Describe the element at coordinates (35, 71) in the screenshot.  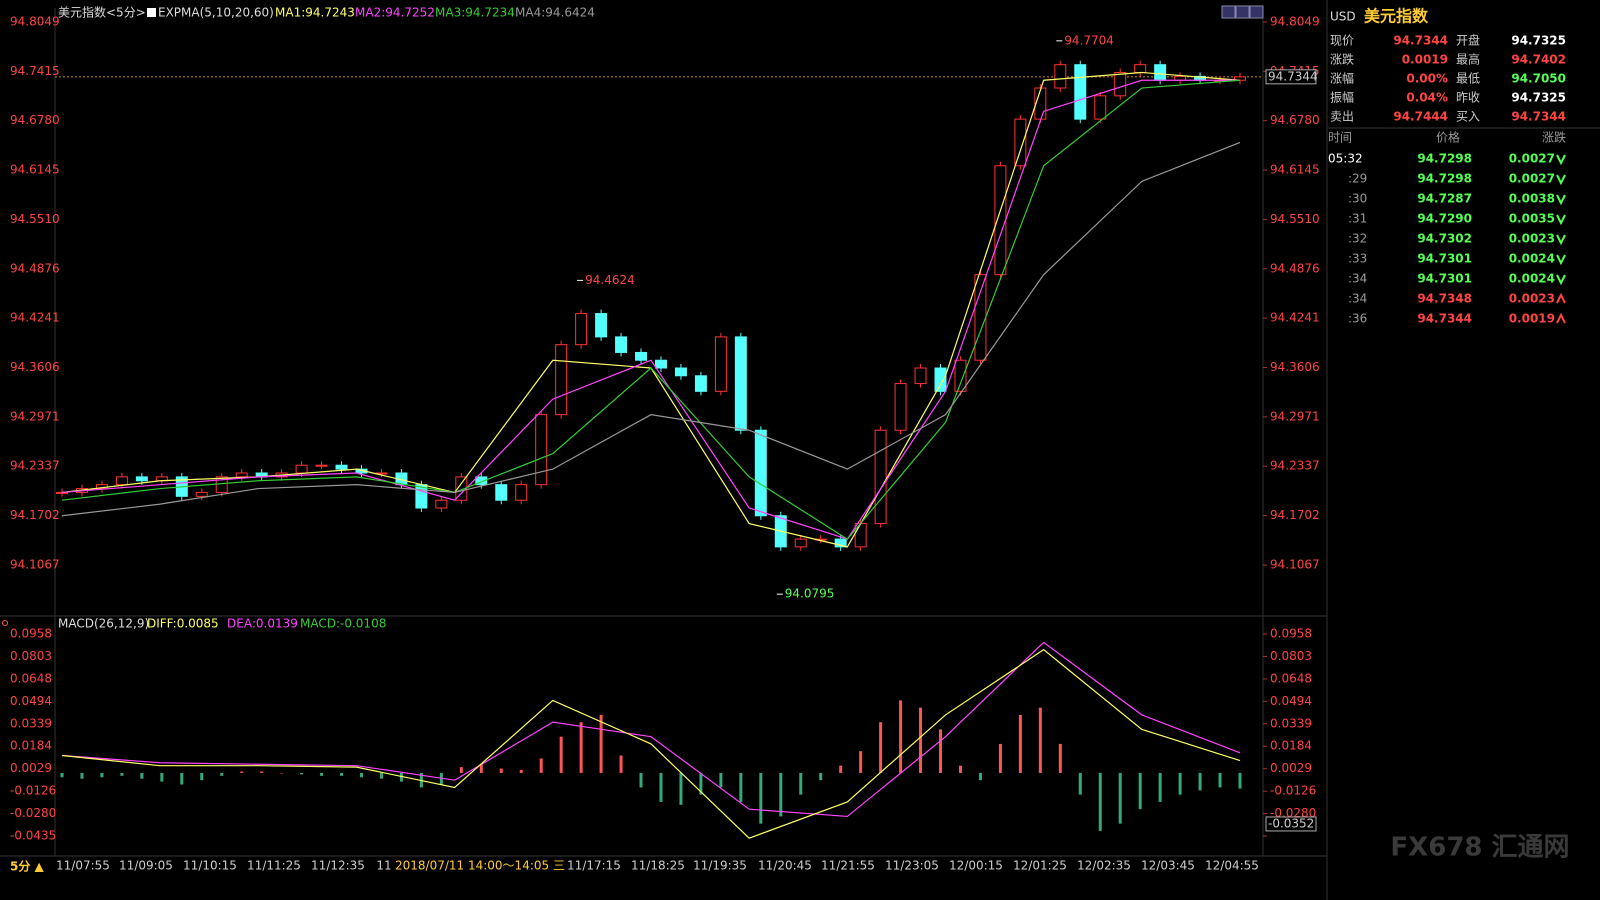
I see `y-tick-label: 94.7415` at that location.